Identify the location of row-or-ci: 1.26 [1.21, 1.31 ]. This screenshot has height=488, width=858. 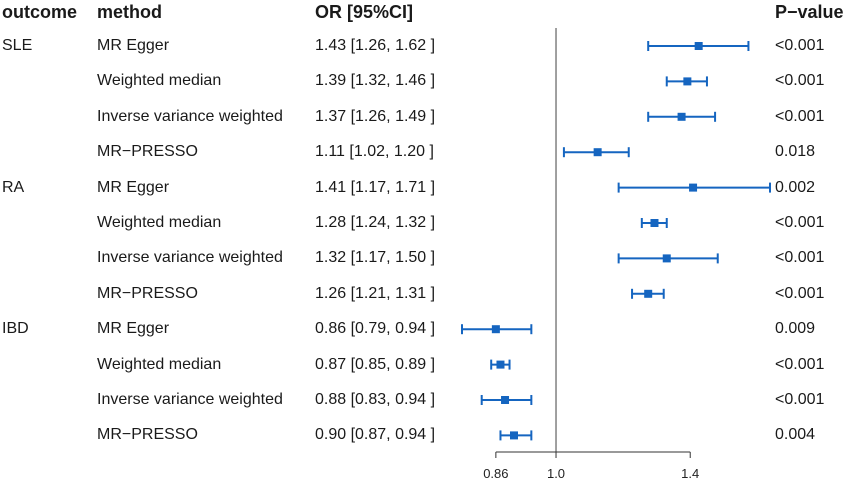
(375, 293).